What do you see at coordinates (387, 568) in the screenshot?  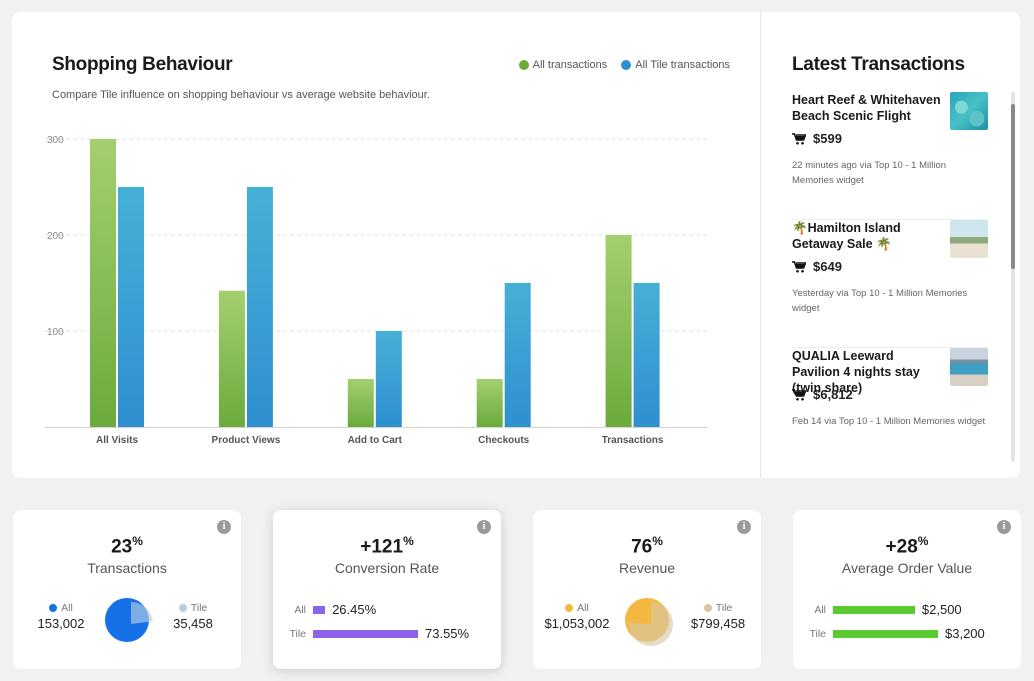 I see `stat-label: Conversion Rate` at bounding box center [387, 568].